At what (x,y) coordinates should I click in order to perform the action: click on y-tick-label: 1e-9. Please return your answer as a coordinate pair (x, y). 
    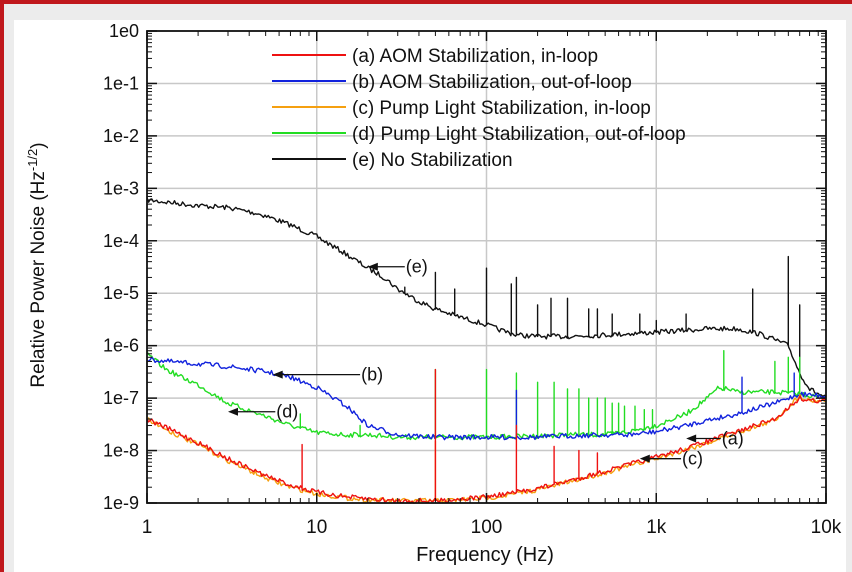
    Looking at the image, I should click on (121, 503).